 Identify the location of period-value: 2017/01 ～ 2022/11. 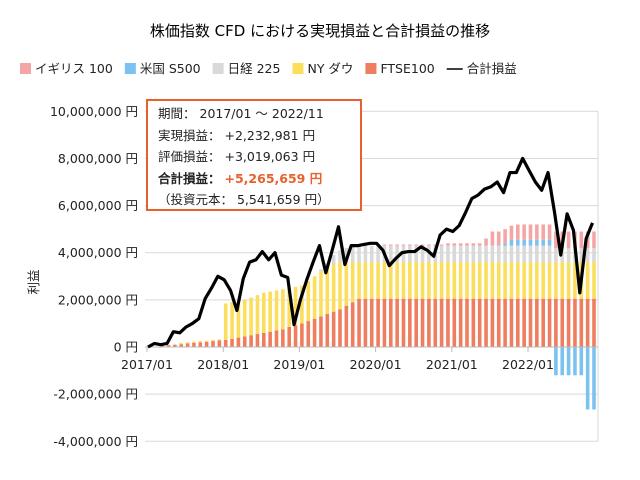
(261, 113).